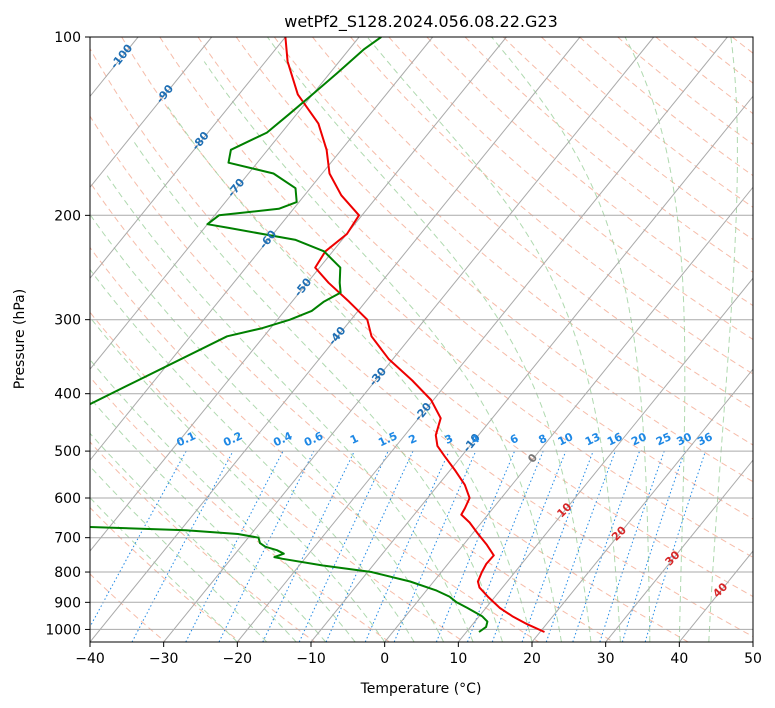 The height and width of the screenshot is (708, 775). What do you see at coordinates (532, 659) in the screenshot?
I see `x-tick-label: 20` at bounding box center [532, 659].